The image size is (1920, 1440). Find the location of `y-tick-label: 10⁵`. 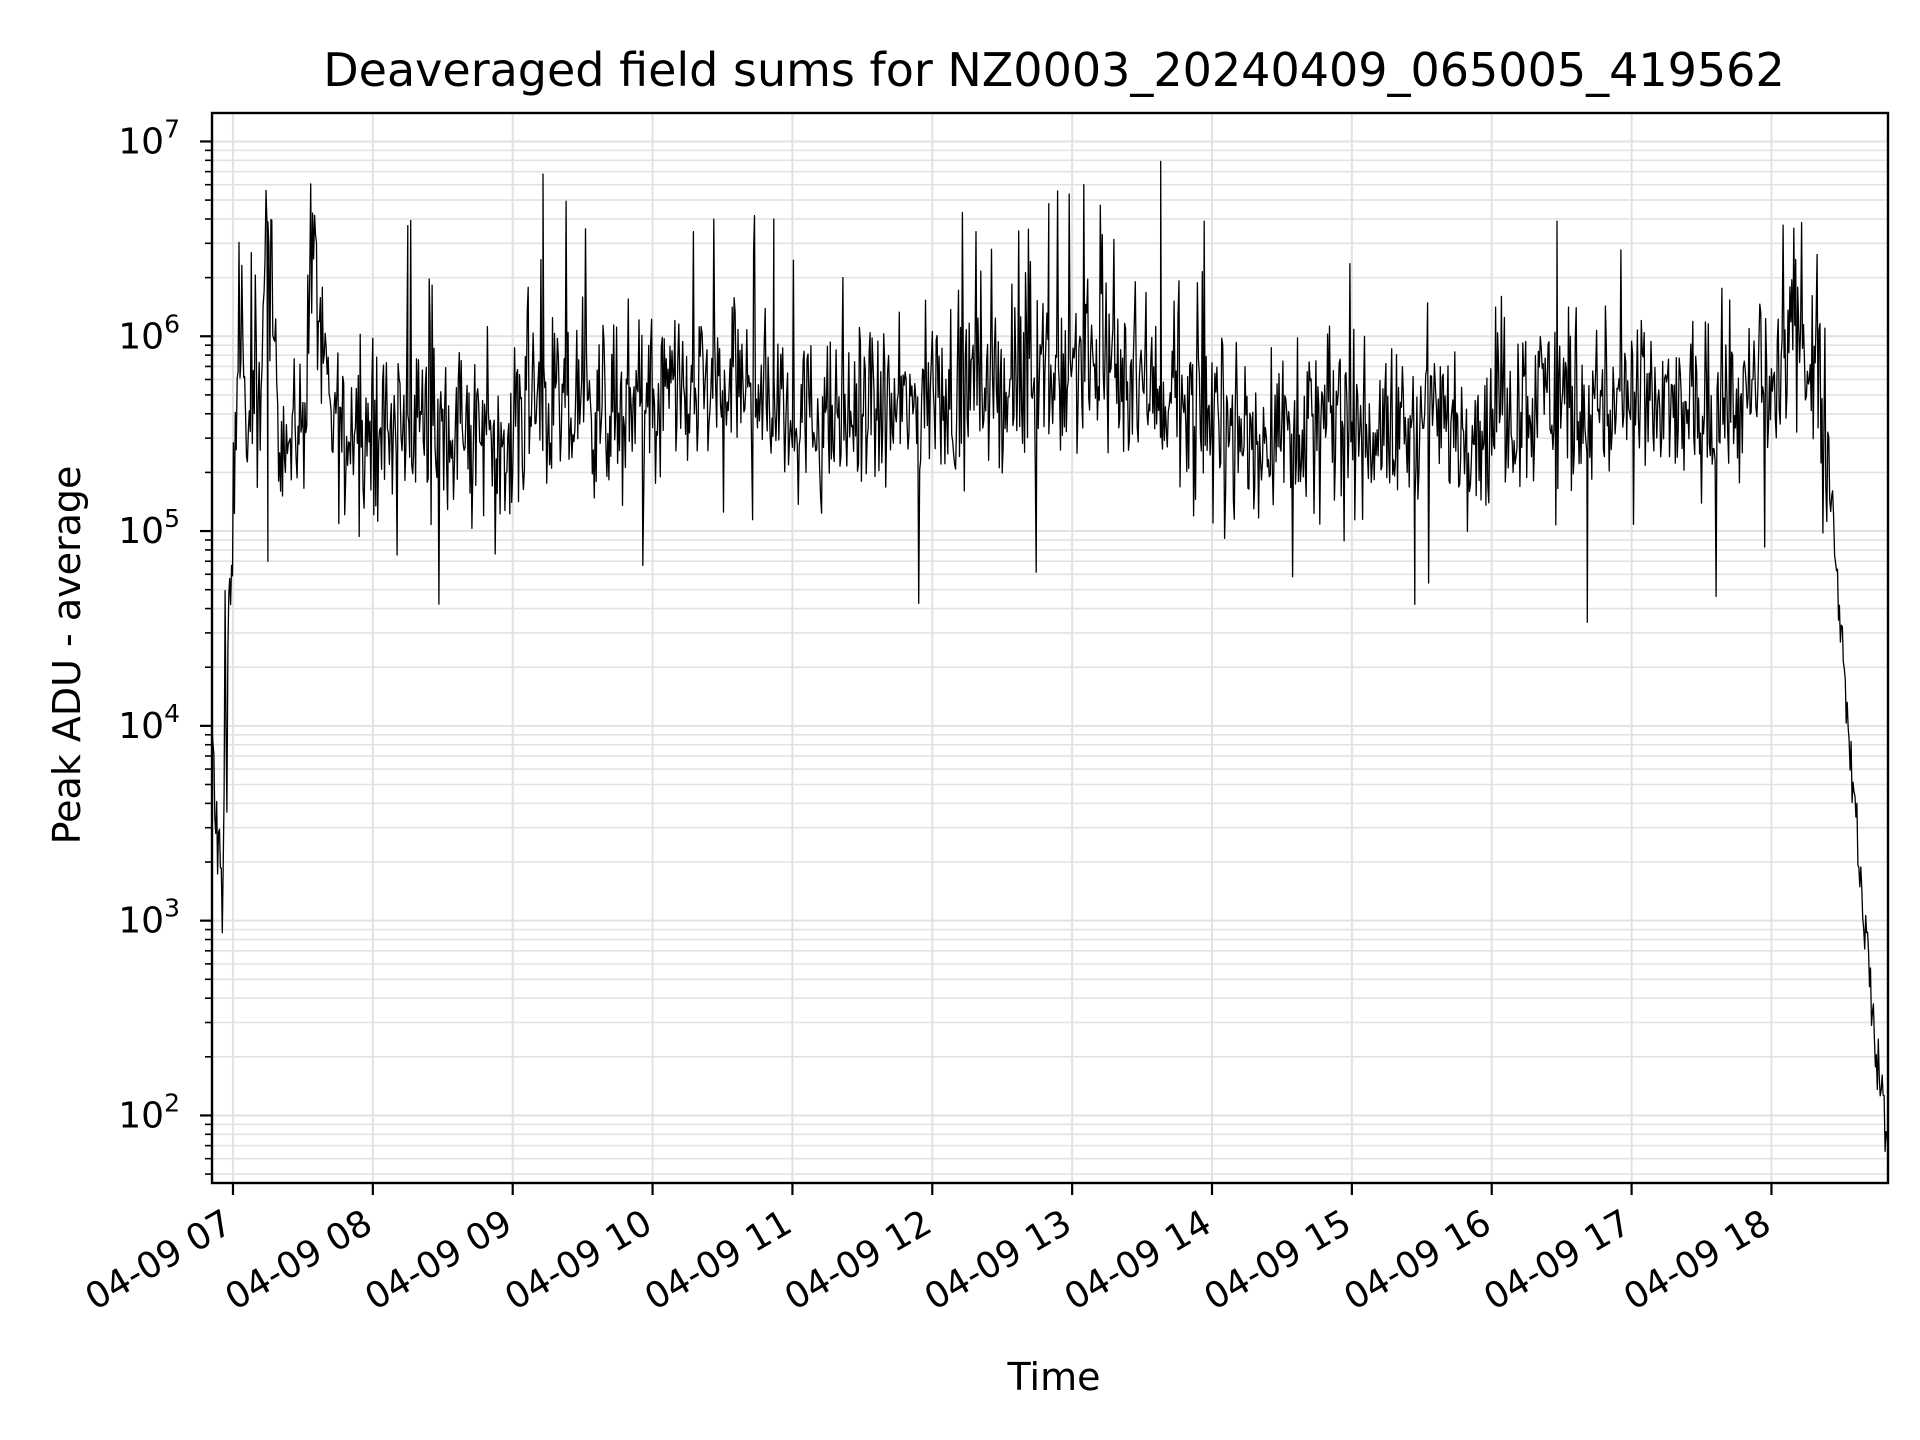

y-tick-label: 10⁵ is located at coordinates (149, 528).